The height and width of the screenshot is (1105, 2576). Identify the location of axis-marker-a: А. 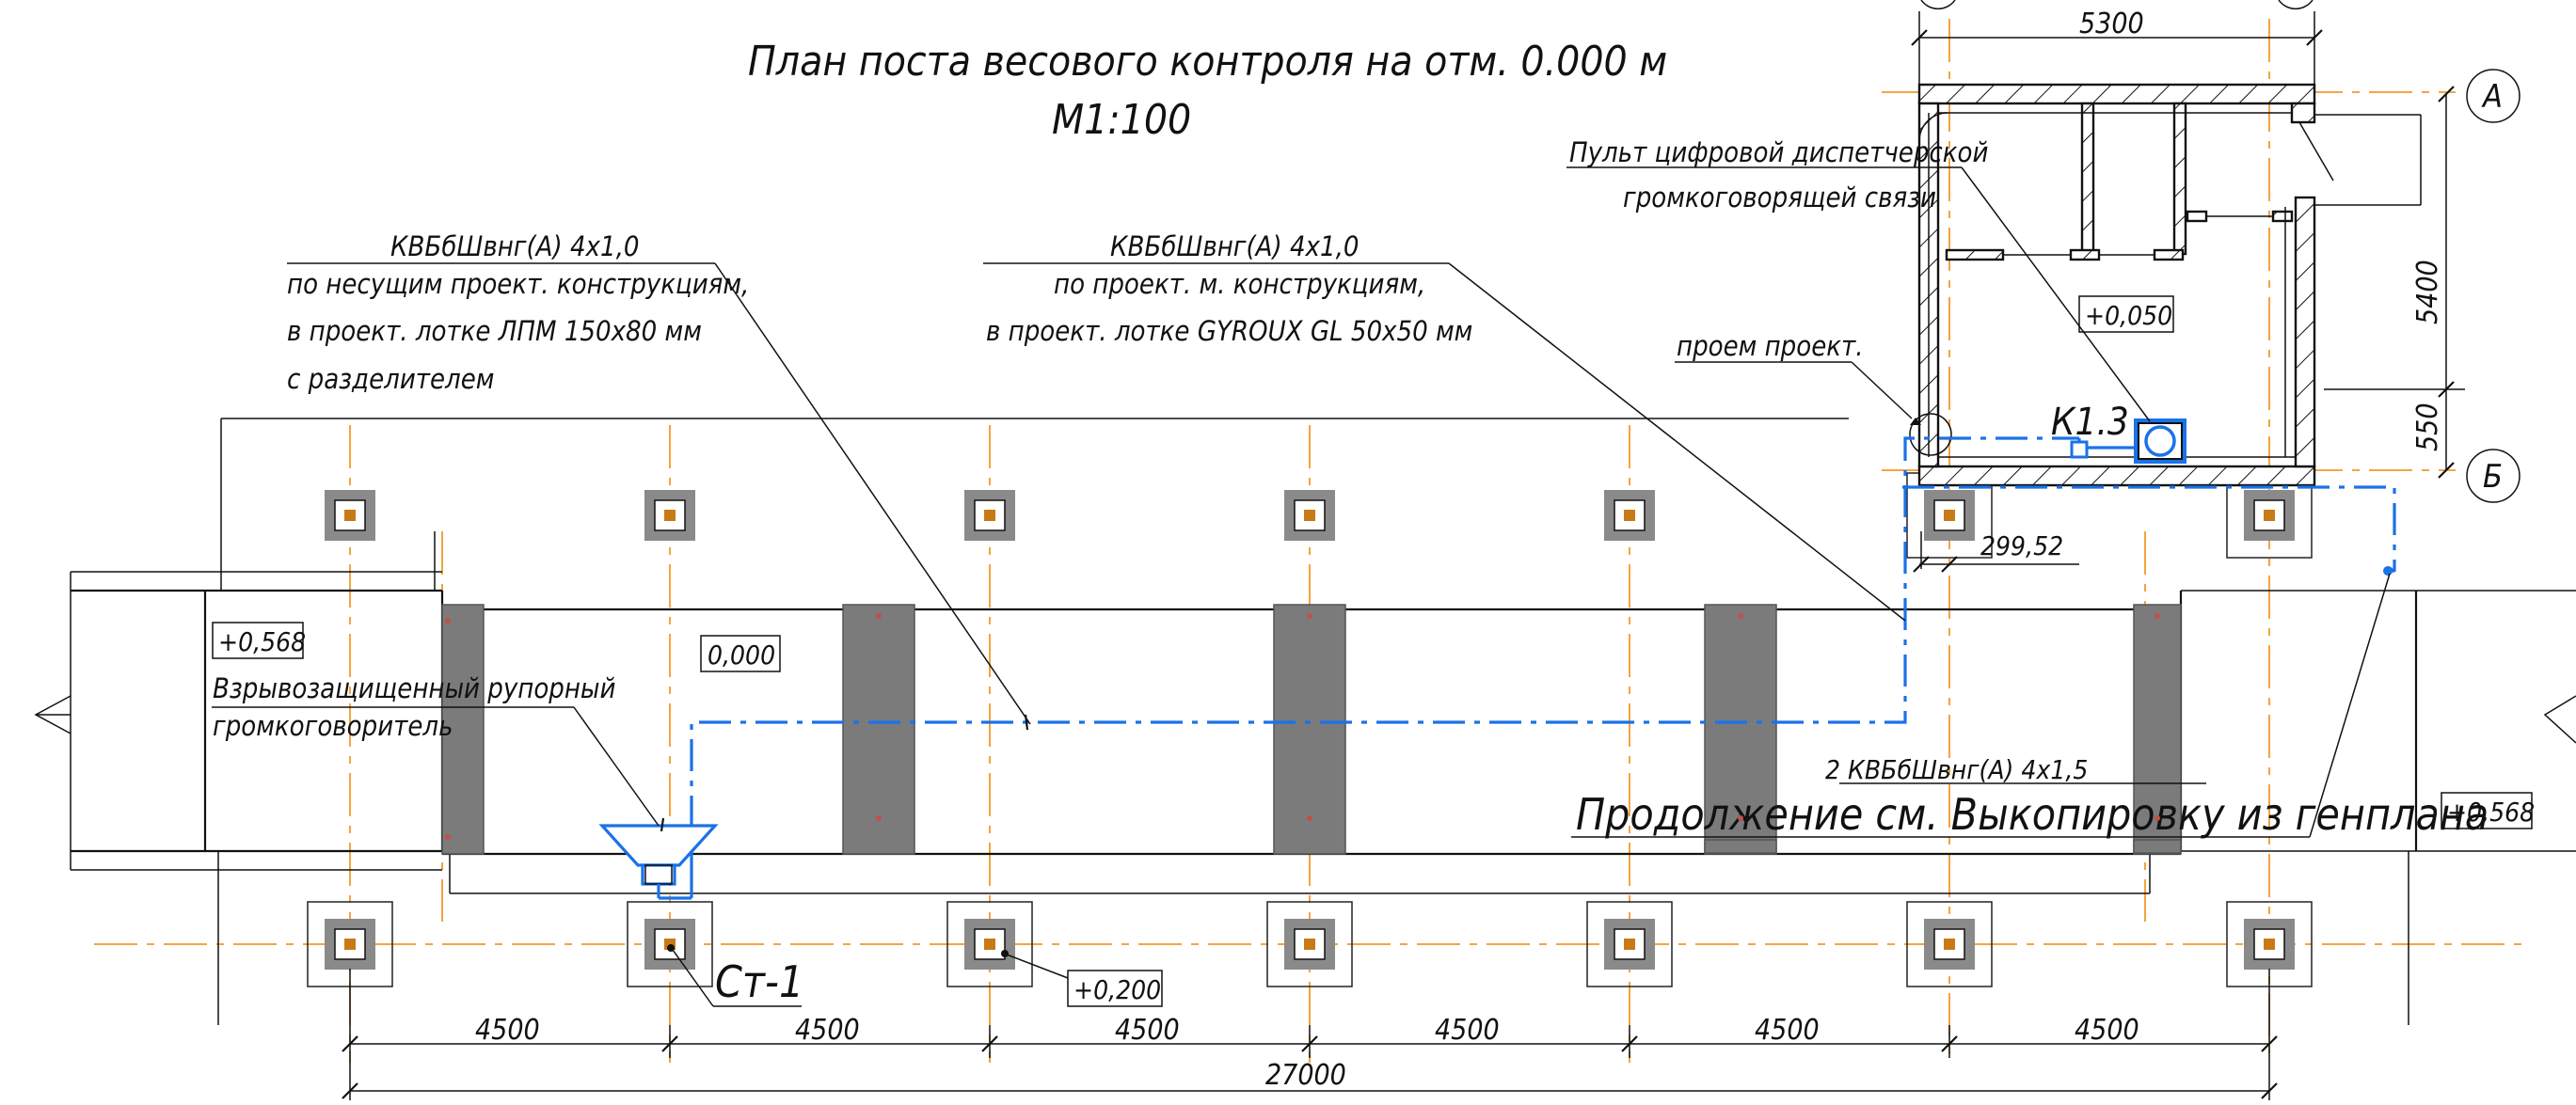
(2493, 96).